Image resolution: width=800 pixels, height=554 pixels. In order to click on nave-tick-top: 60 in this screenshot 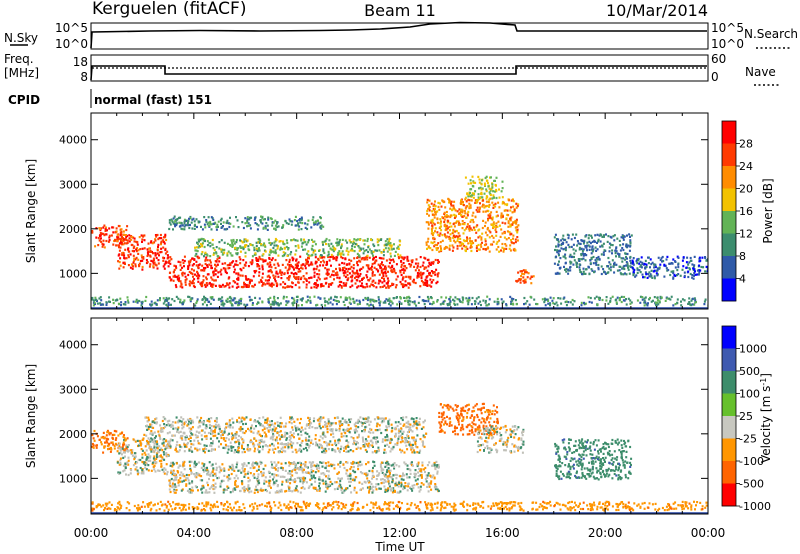, I will do `click(718, 59)`.